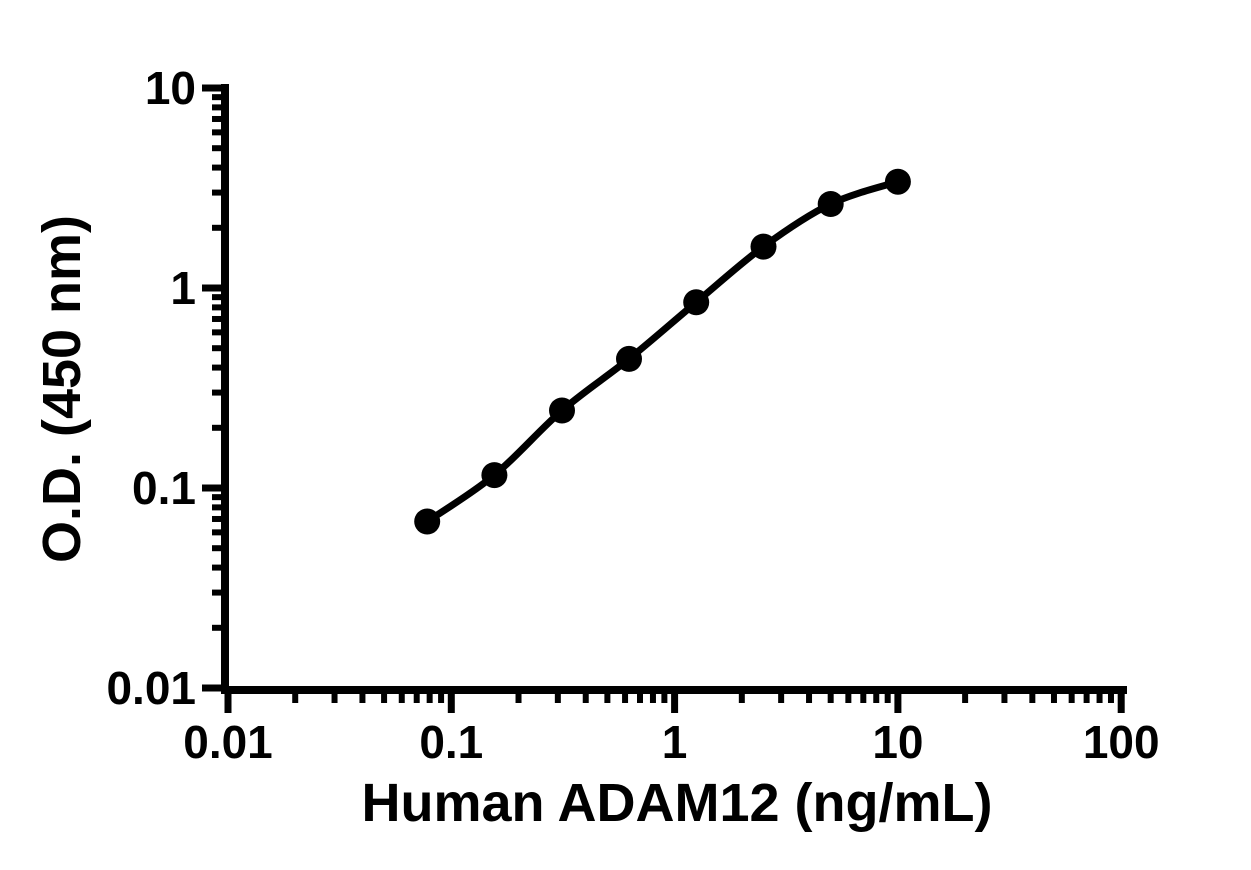  I want to click on x-tick-label: 100, so click(1121, 742).